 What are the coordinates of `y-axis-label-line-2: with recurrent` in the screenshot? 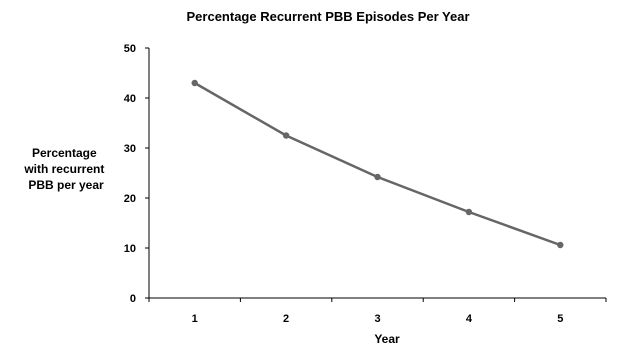 It's located at (63, 169).